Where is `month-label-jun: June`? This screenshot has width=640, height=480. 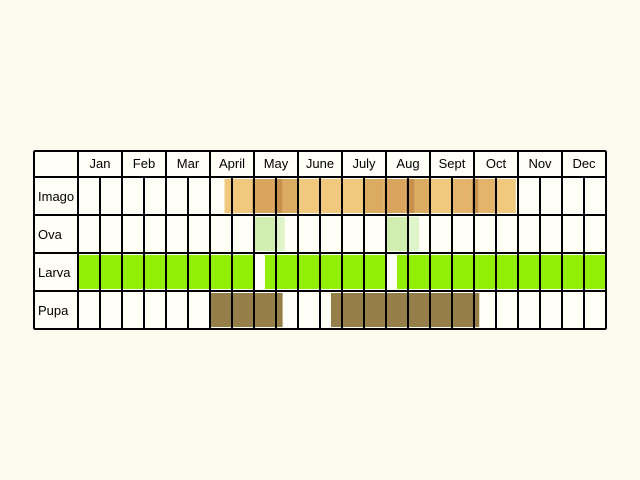
month-label-jun: June is located at coordinates (320, 163).